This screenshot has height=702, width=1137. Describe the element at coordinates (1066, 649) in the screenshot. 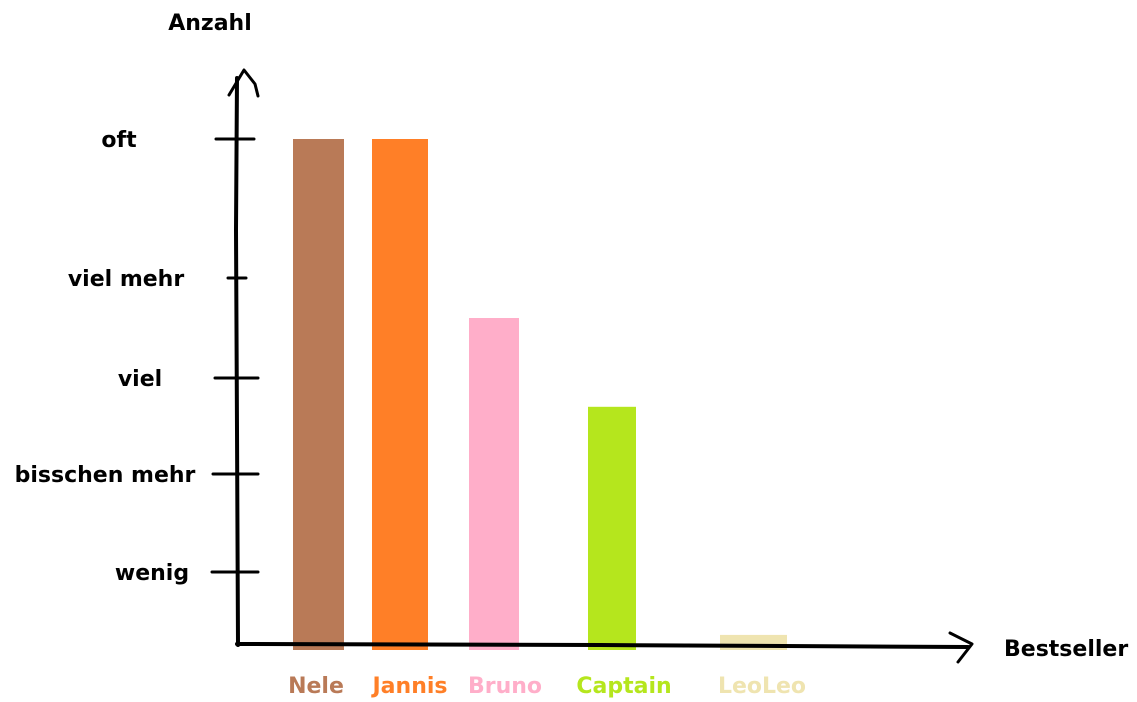

I see `x-axis-title: Bestseller` at that location.